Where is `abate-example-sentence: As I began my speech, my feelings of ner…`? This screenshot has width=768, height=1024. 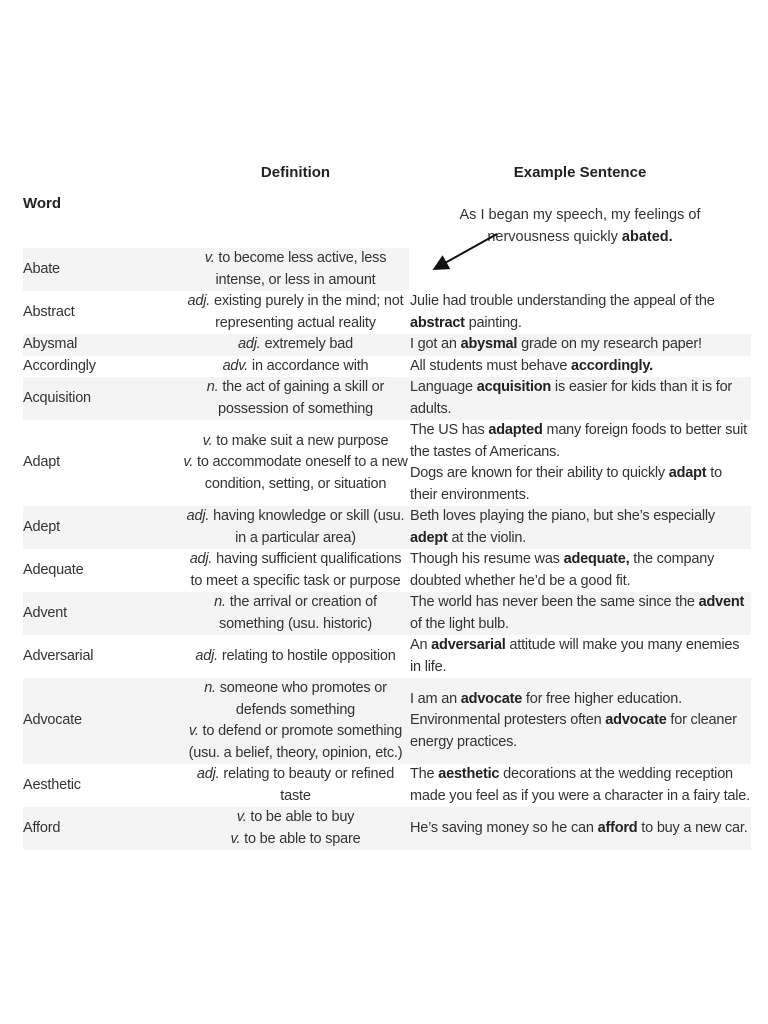
abate-example-sentence: As I began my speech, my feelings of ner… is located at coordinates (580, 226).